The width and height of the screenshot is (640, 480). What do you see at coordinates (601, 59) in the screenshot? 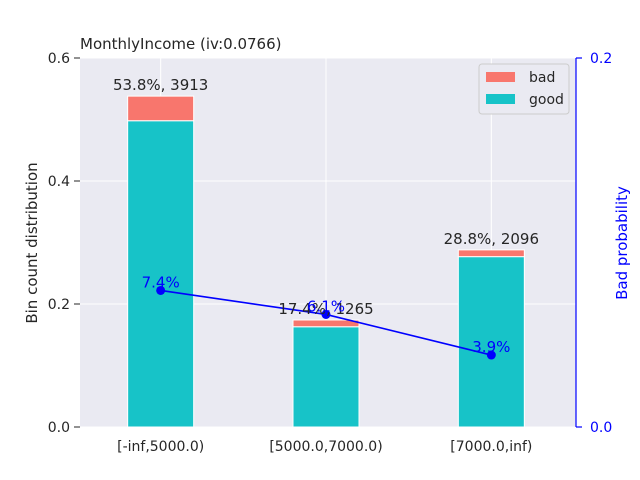
I see `y2-tick-label-1: 0.2` at bounding box center [601, 59].